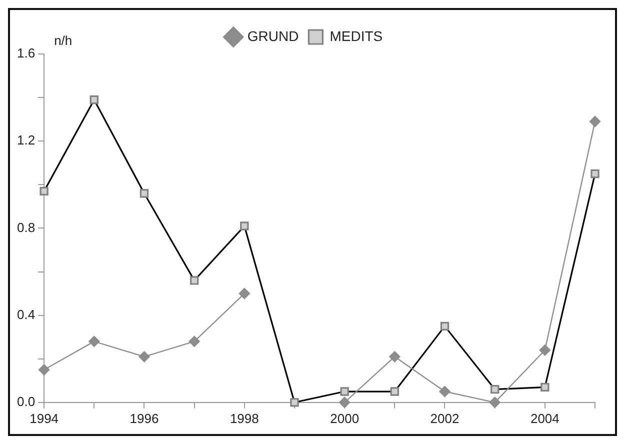 The image size is (627, 446). Describe the element at coordinates (44, 418) in the screenshot. I see `x-tick-label: 1994` at that location.